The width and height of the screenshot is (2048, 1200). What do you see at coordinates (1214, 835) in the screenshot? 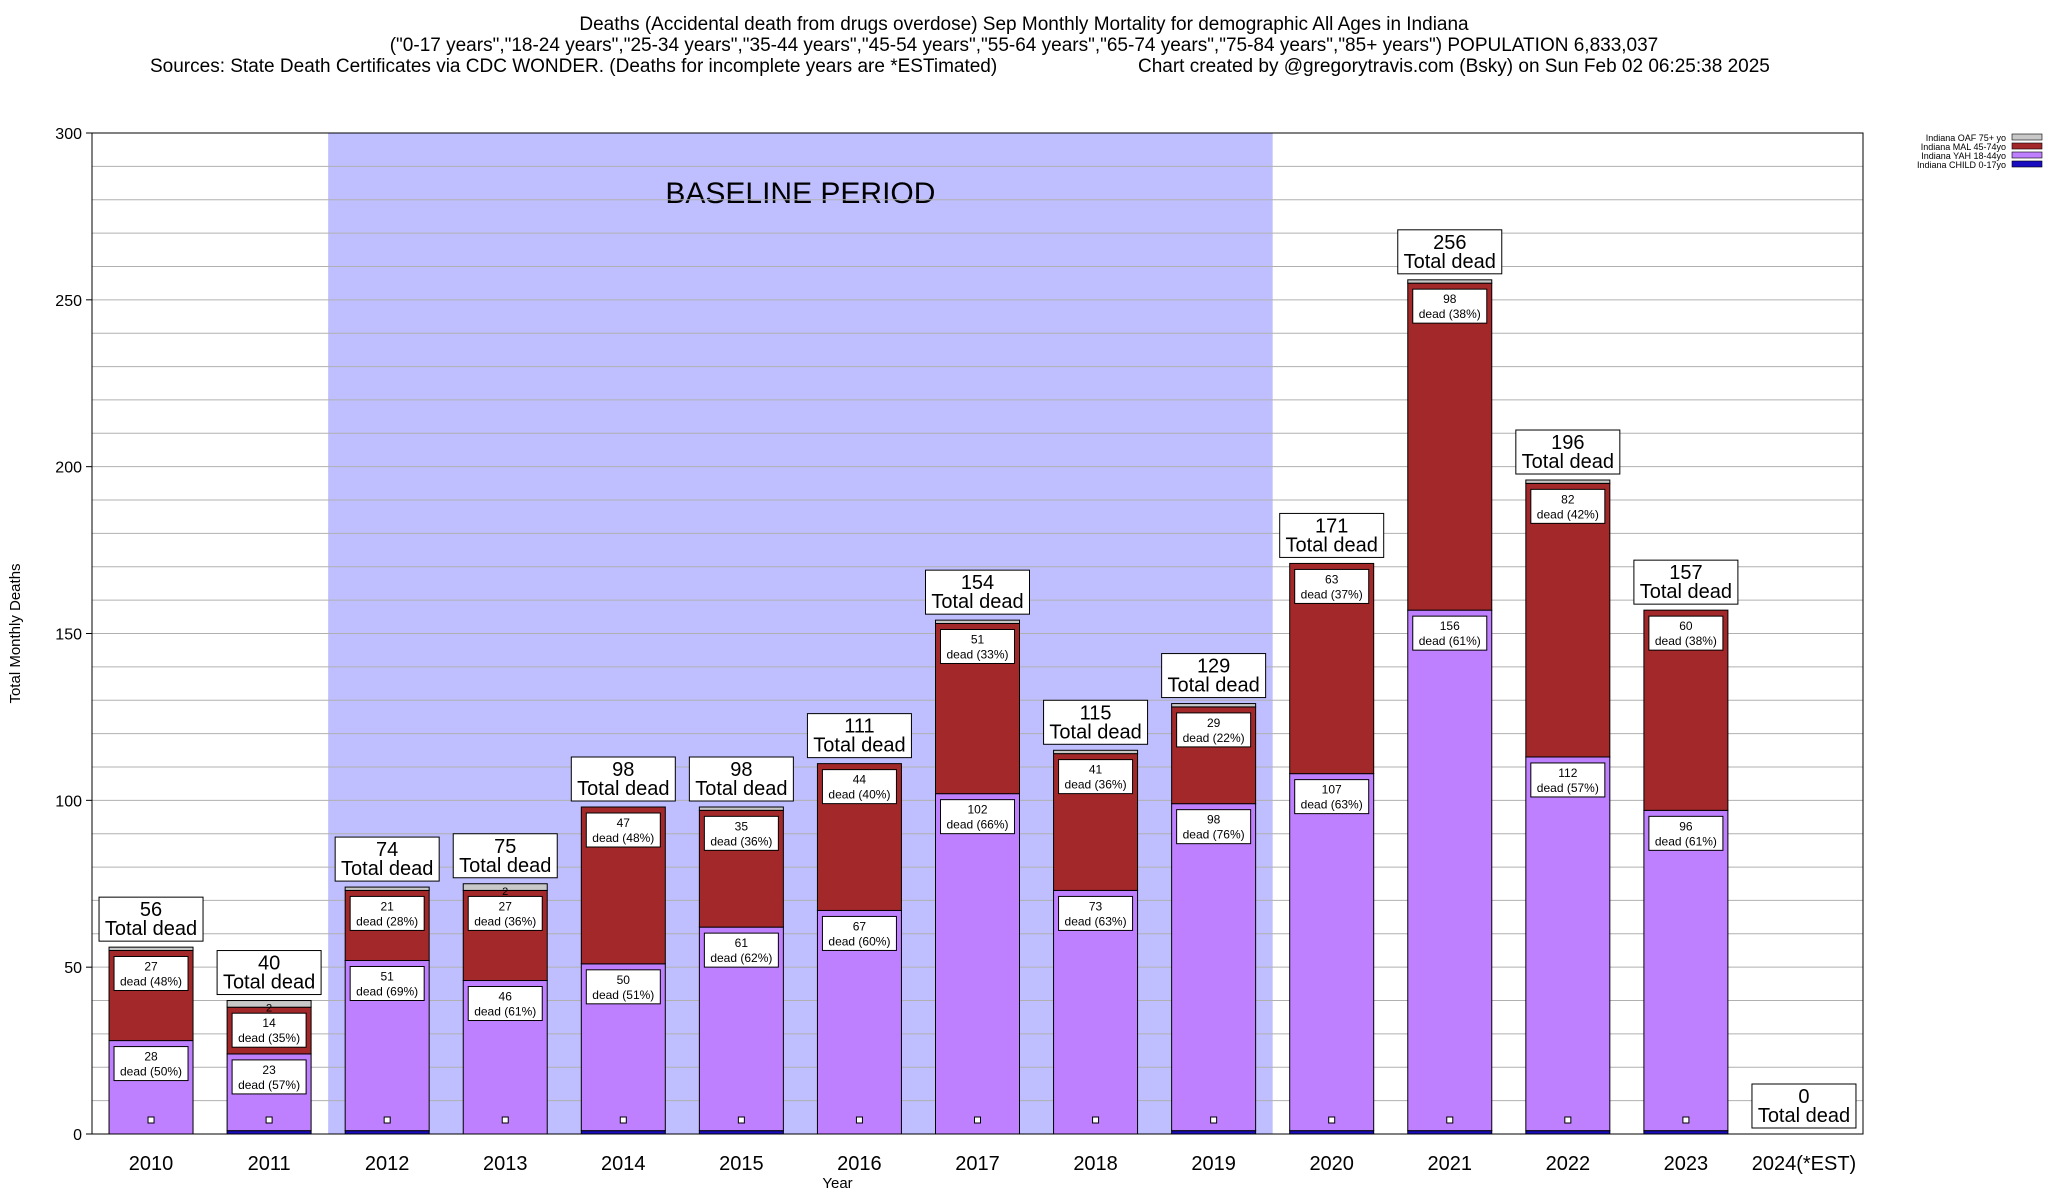
I see `segment-label-pct: dead (76%)` at bounding box center [1214, 835].